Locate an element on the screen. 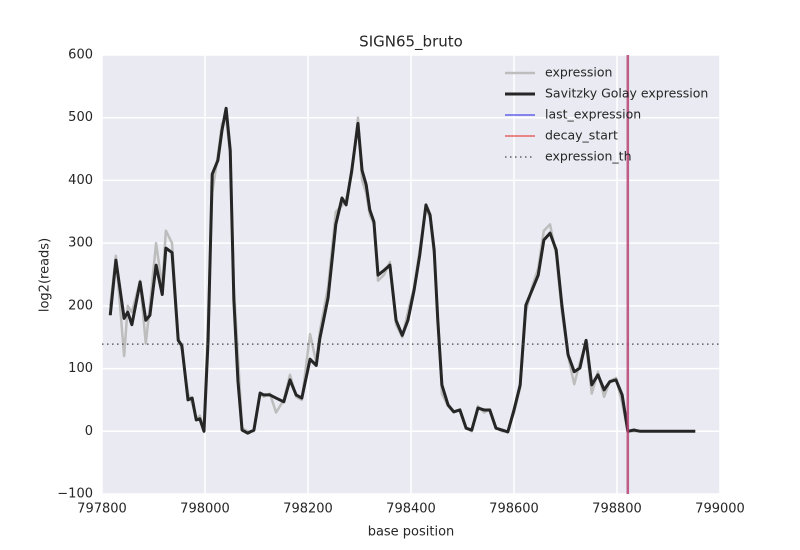  x-tick-label: 798000 is located at coordinates (205, 509).